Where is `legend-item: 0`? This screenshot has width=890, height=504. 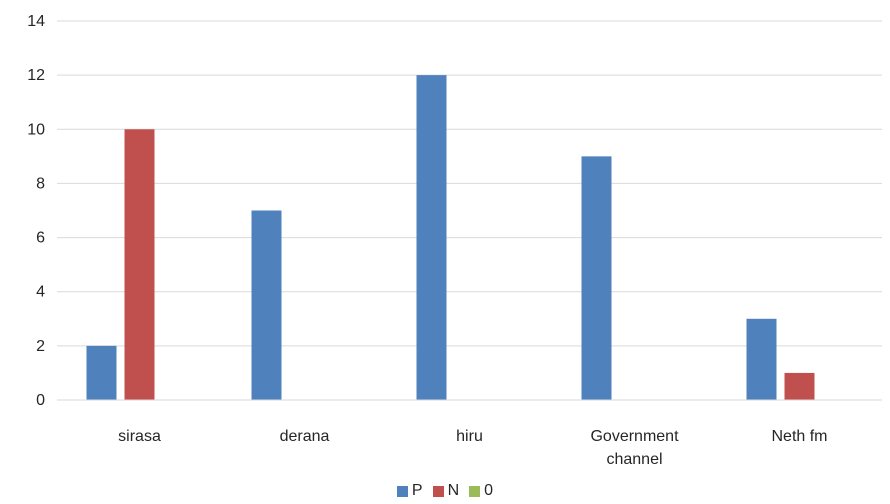 legend-item: 0 is located at coordinates (481, 491).